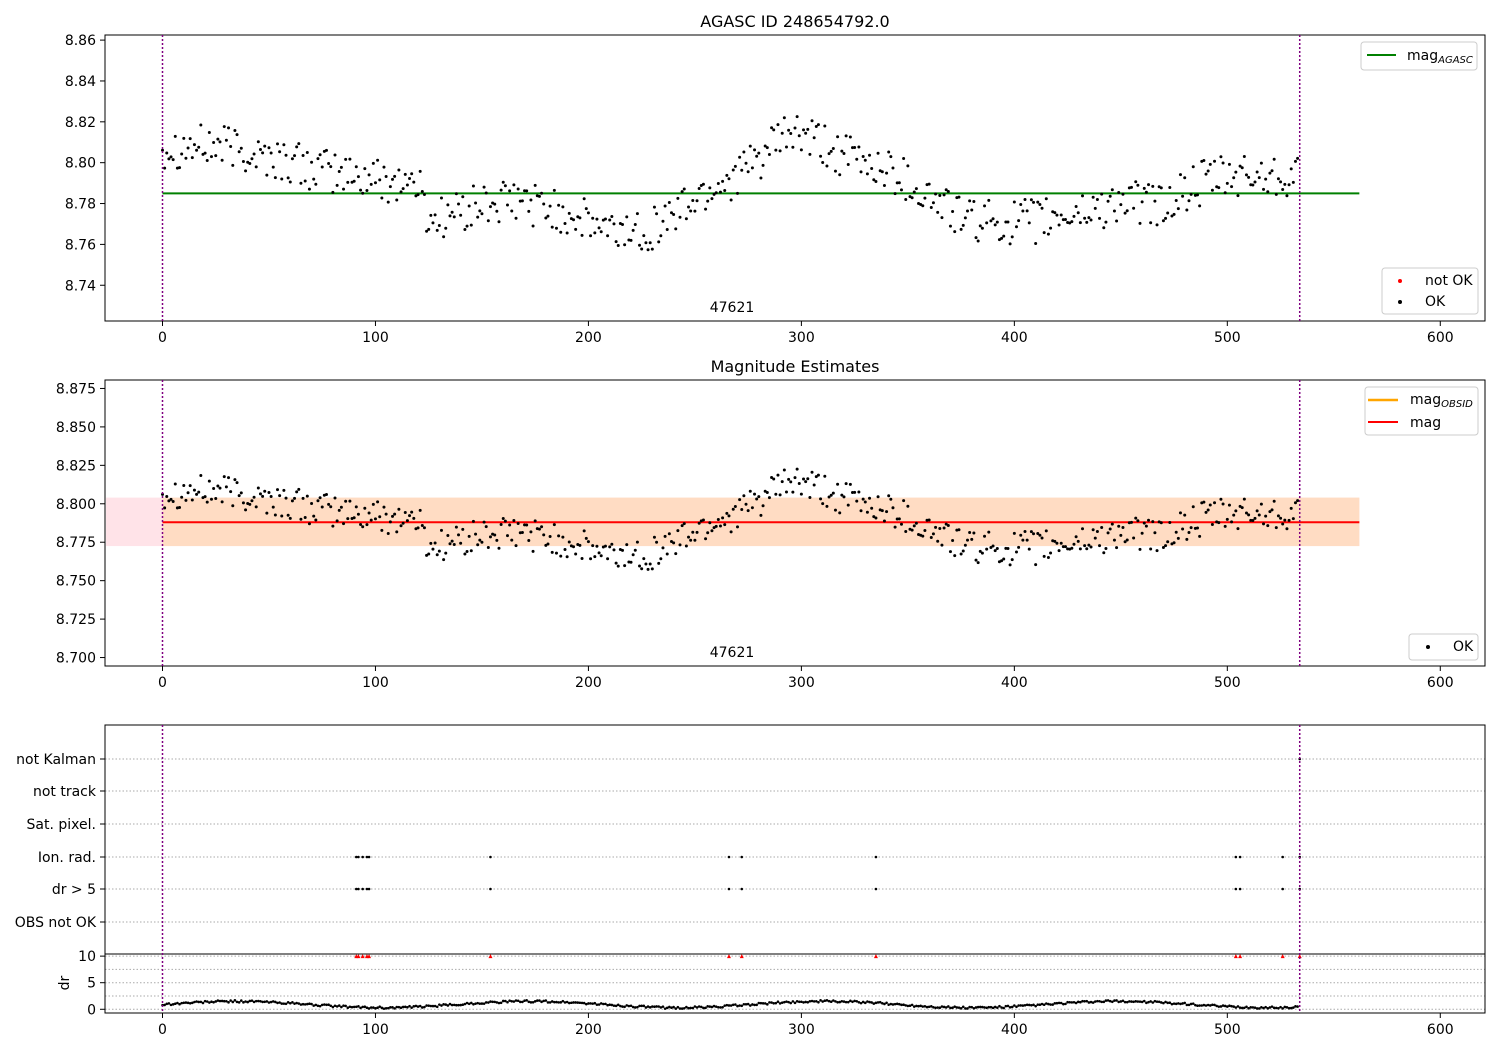 Image resolution: width=1500 pixels, height=1050 pixels. I want to click on dr-clipped-marker, so click(1235, 956).